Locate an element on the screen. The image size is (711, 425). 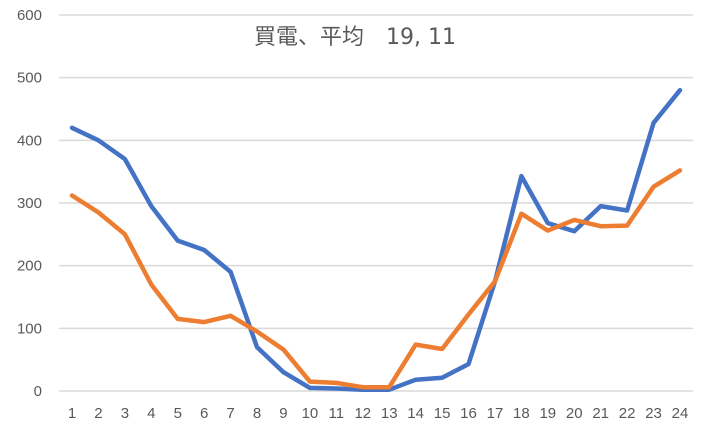
x-tick-label: 24 is located at coordinates (680, 413).